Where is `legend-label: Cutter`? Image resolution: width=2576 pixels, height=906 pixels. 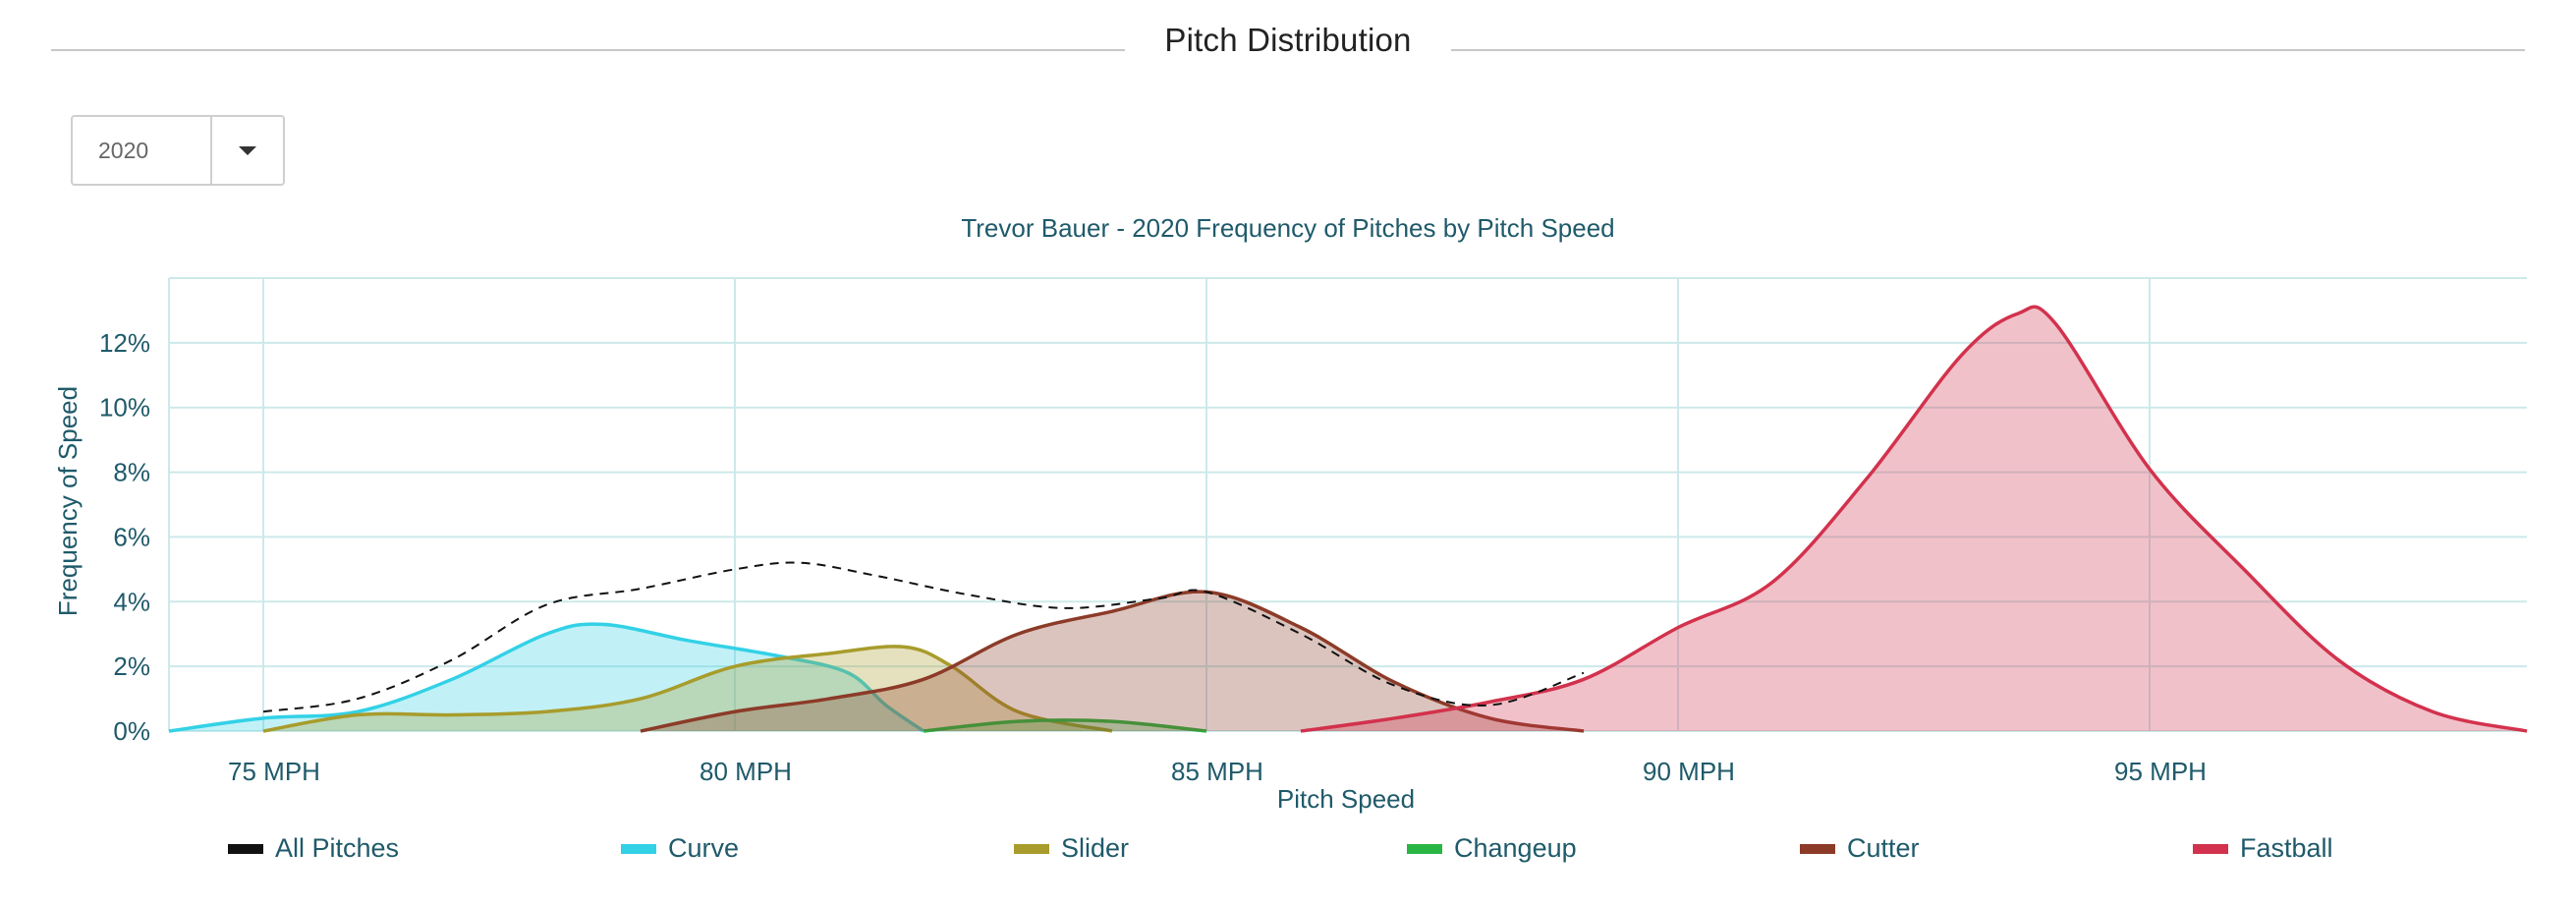 legend-label: Cutter is located at coordinates (1883, 848).